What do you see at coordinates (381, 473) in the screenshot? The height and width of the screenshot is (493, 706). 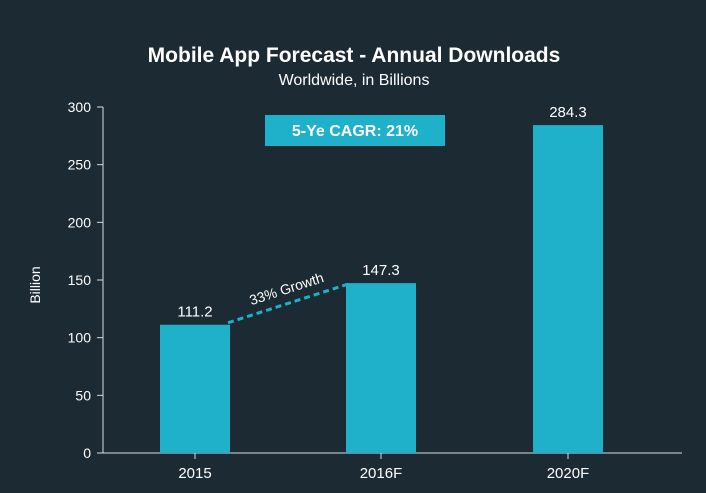 I see `x-tick-label: 2016F` at bounding box center [381, 473].